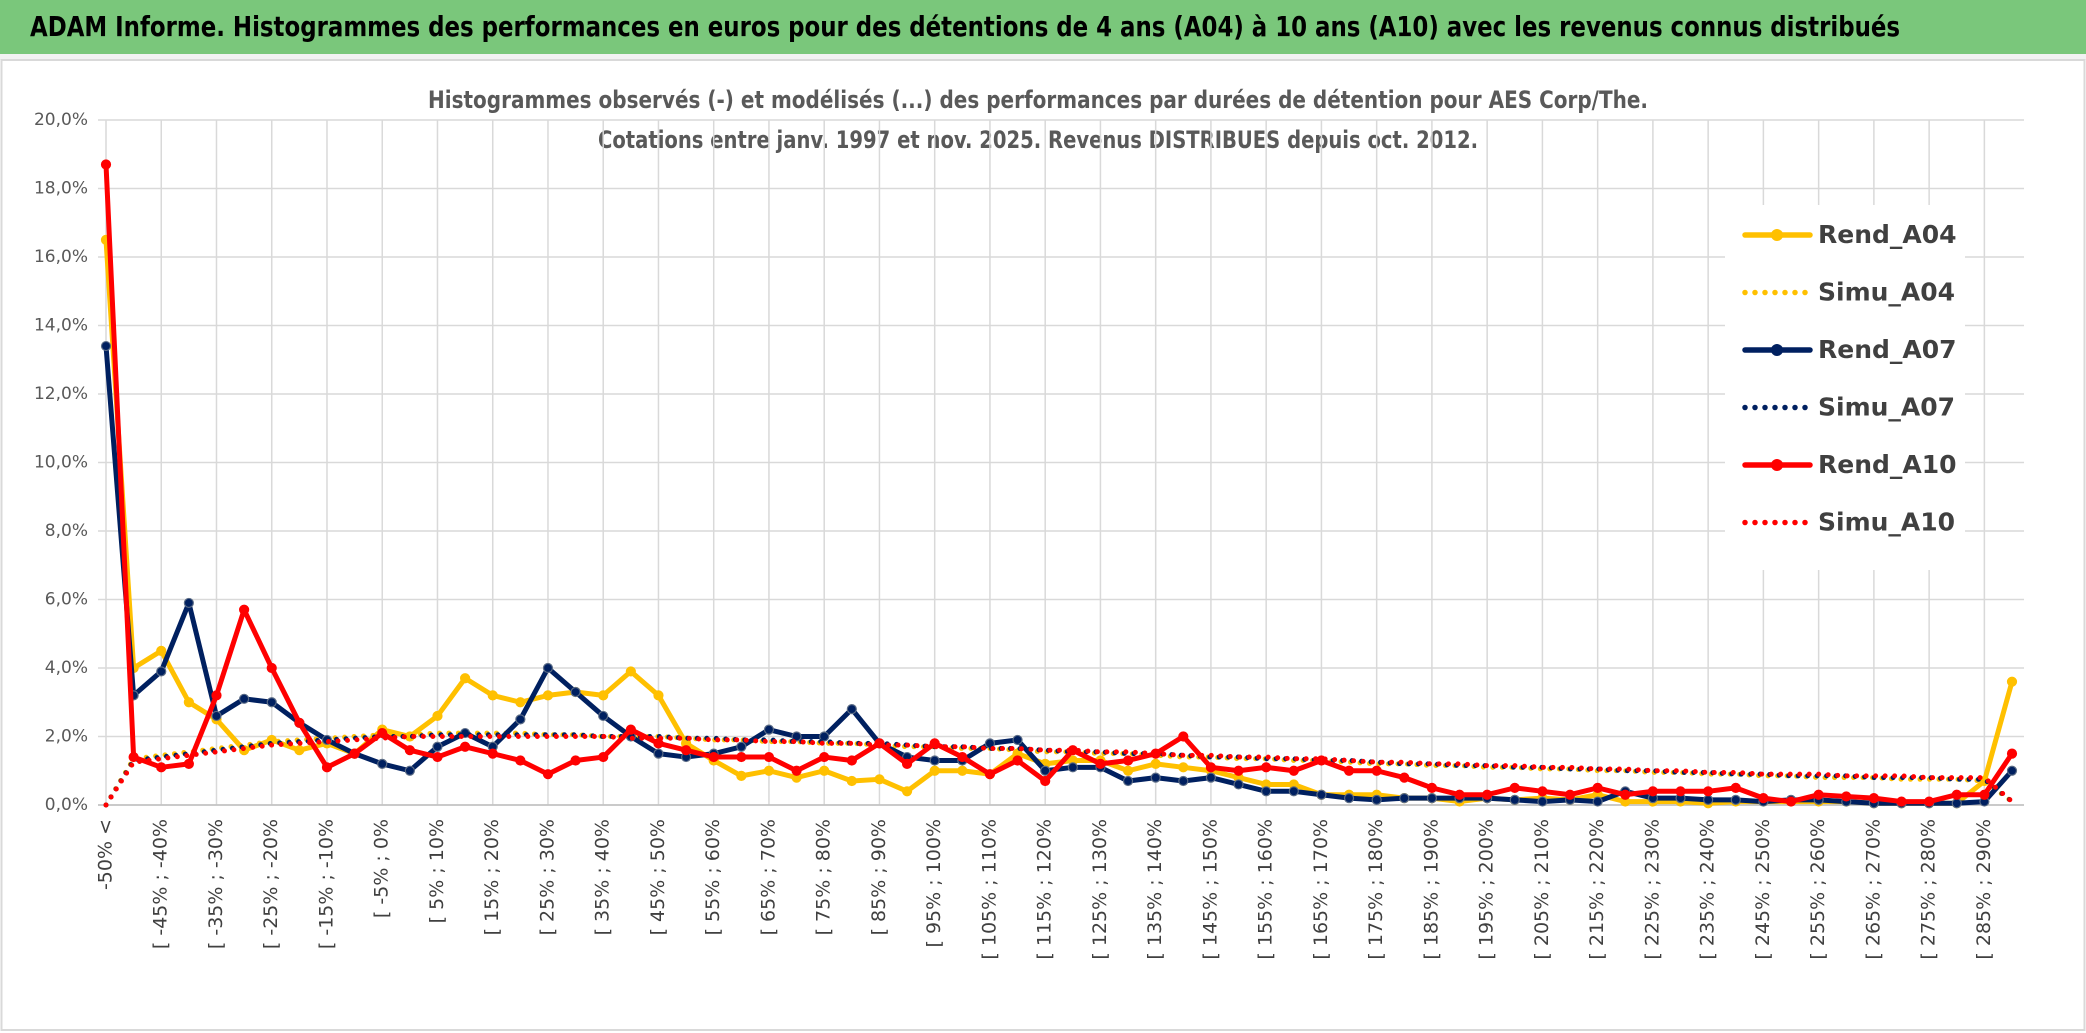 The width and height of the screenshot is (2086, 1033). Describe the element at coordinates (1100, 889) in the screenshot. I see `x-tick-label: [ 125% ; 130%` at that location.